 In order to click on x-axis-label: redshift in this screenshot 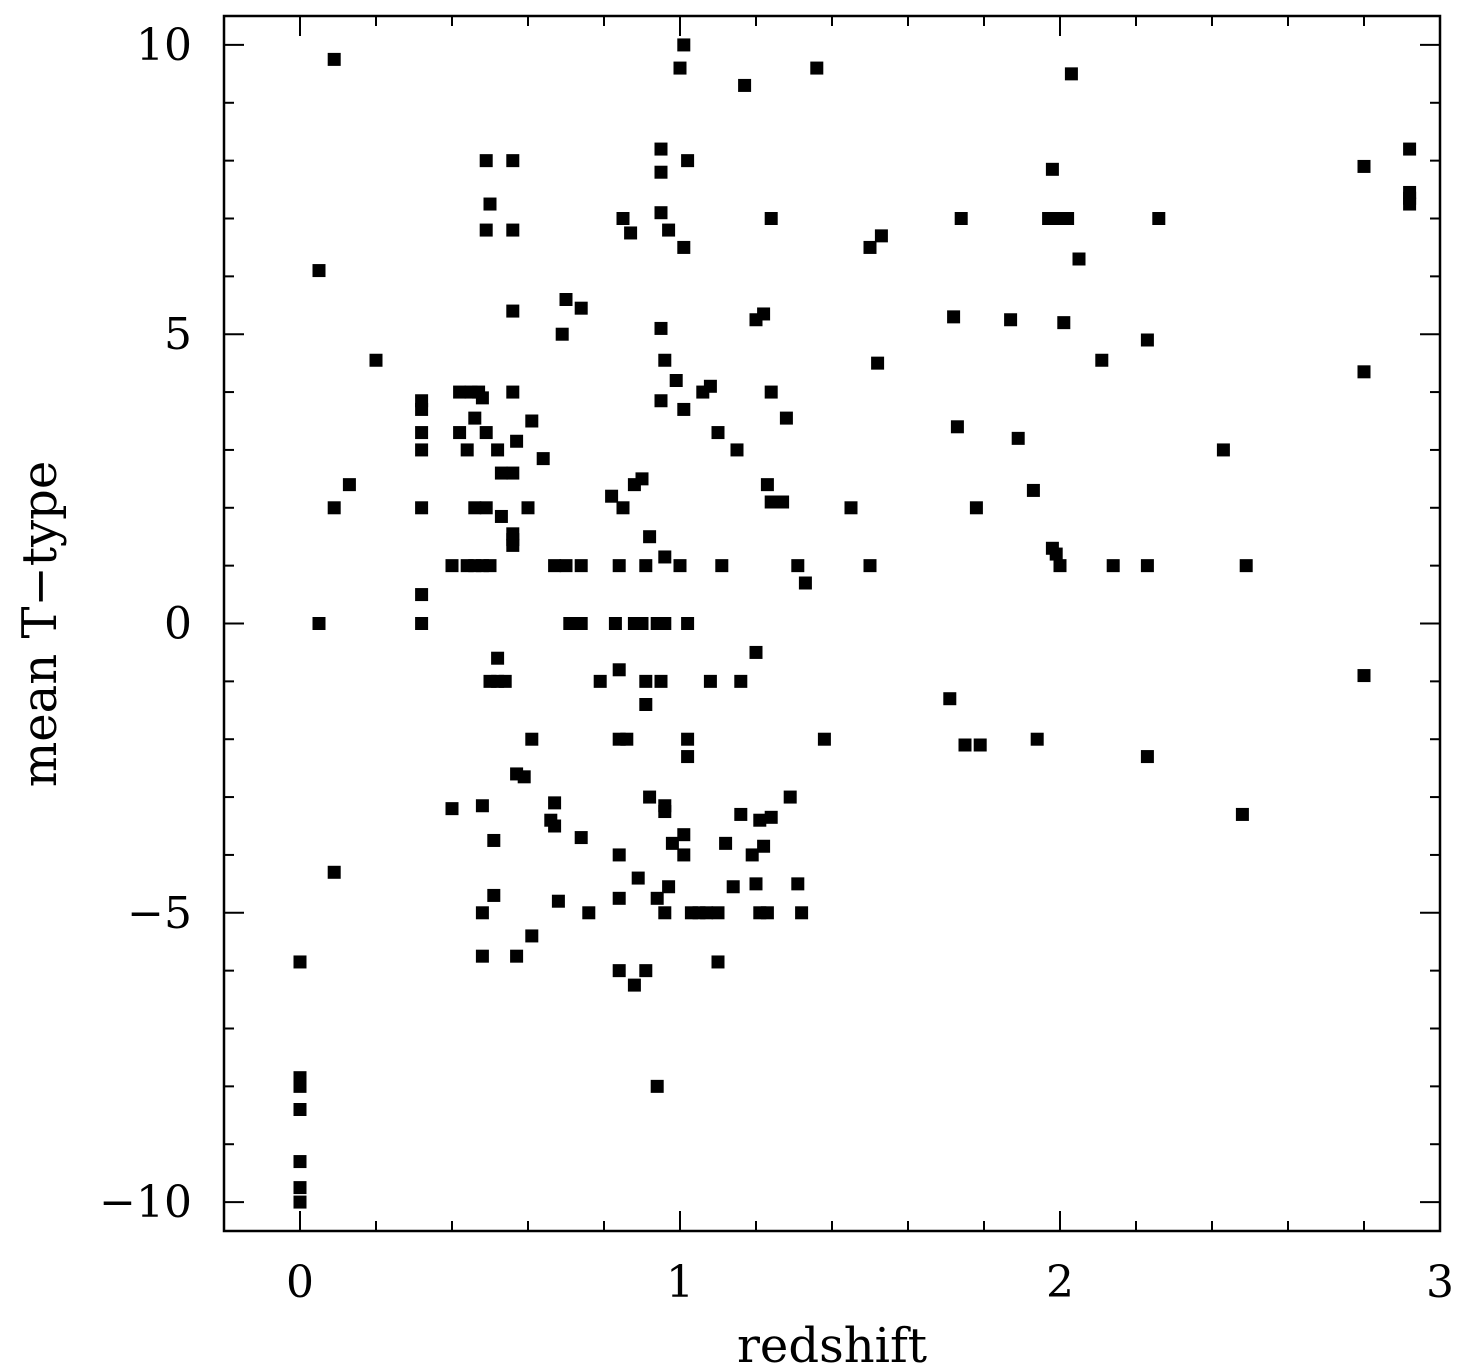, I will do `click(832, 1344)`.